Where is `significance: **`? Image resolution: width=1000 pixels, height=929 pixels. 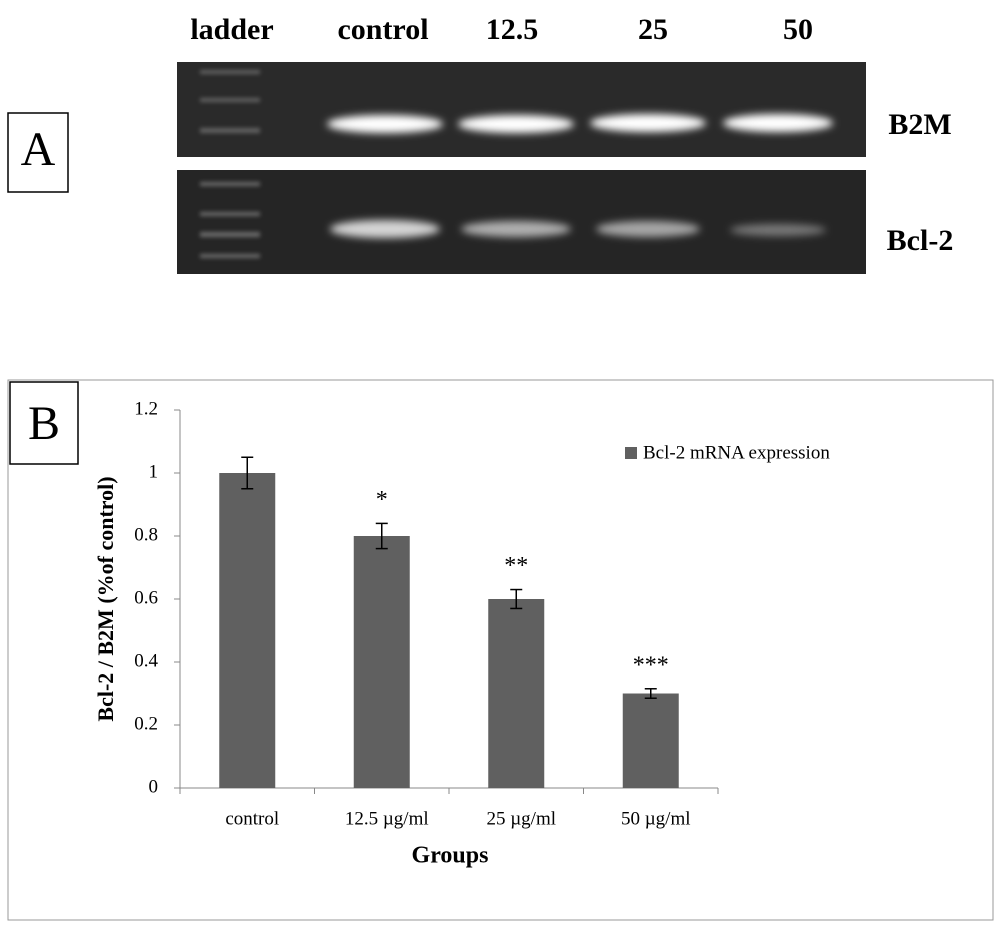
significance: ** is located at coordinates (516, 566).